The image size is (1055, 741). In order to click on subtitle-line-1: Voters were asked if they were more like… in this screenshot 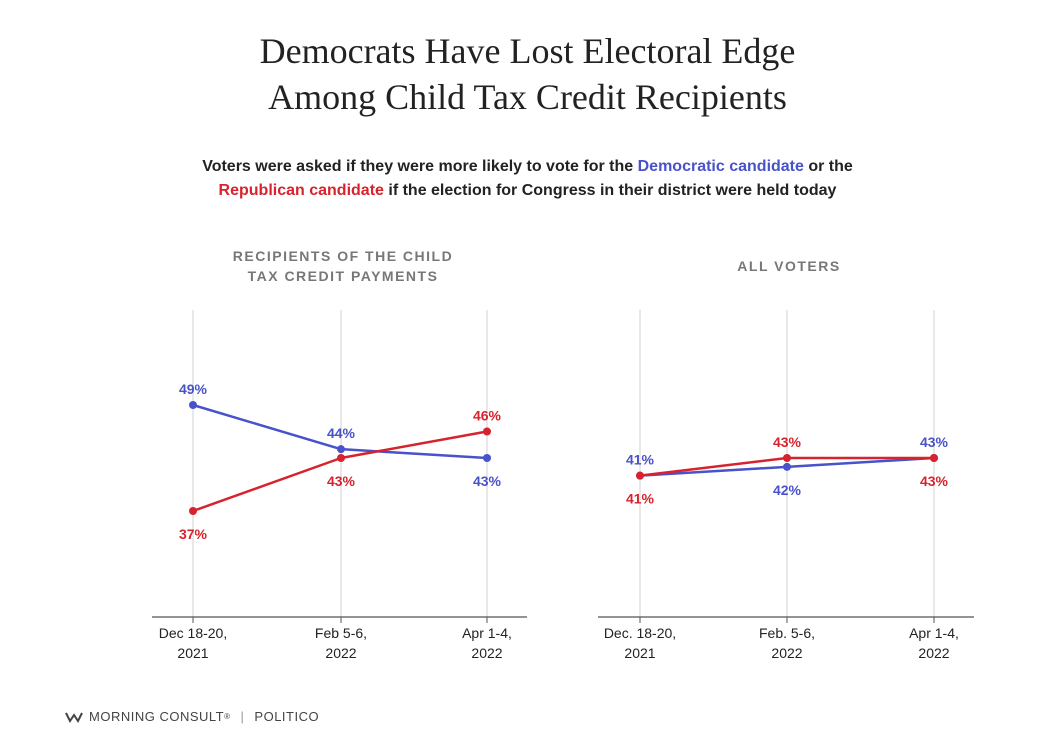, I will do `click(527, 167)`.